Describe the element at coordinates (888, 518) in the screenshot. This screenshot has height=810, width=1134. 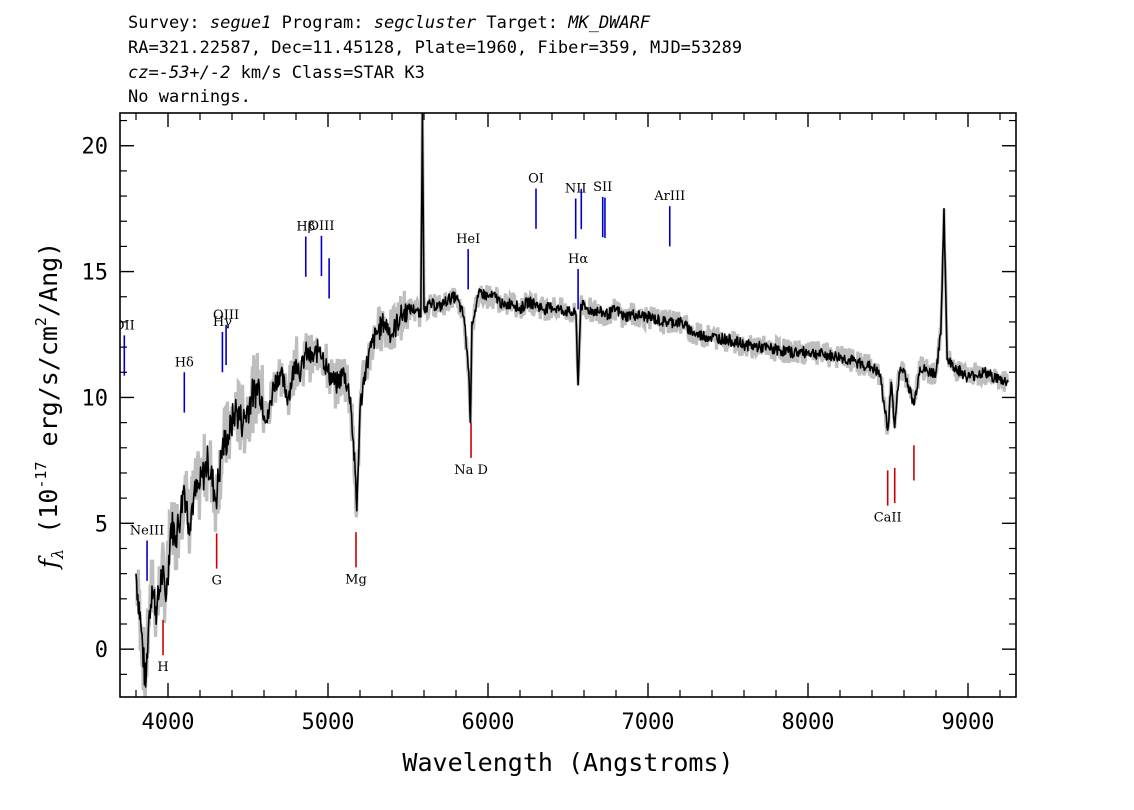
I see `marker-label-20: CaII` at that location.